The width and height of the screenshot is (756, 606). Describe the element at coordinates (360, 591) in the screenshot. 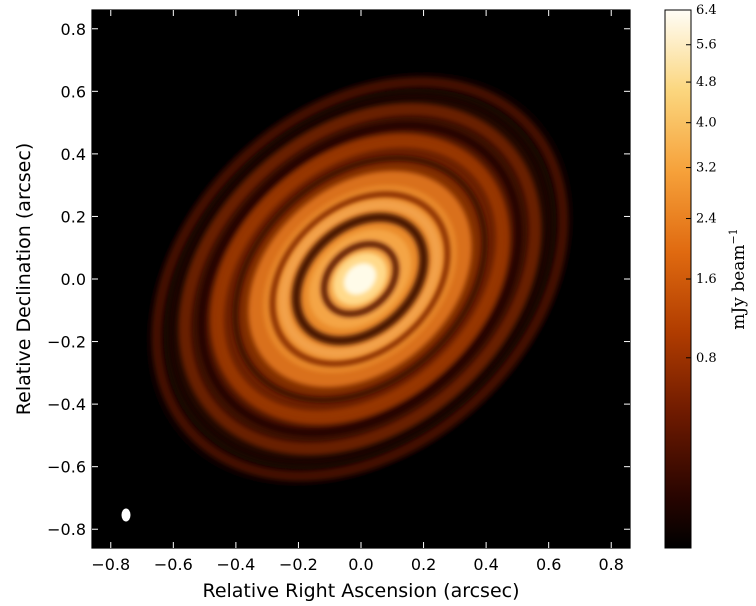

I see `x-axis-title: Relative Right Ascension (arcsec)` at that location.